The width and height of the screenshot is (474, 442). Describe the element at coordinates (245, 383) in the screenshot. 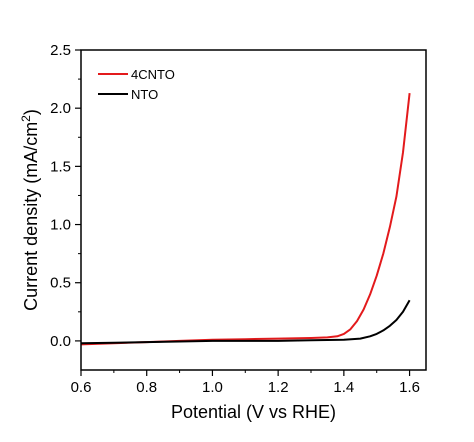

I see `x-axis-ticks: 0.6 0.8 1.0 1.2 1.4 1.6` at that location.